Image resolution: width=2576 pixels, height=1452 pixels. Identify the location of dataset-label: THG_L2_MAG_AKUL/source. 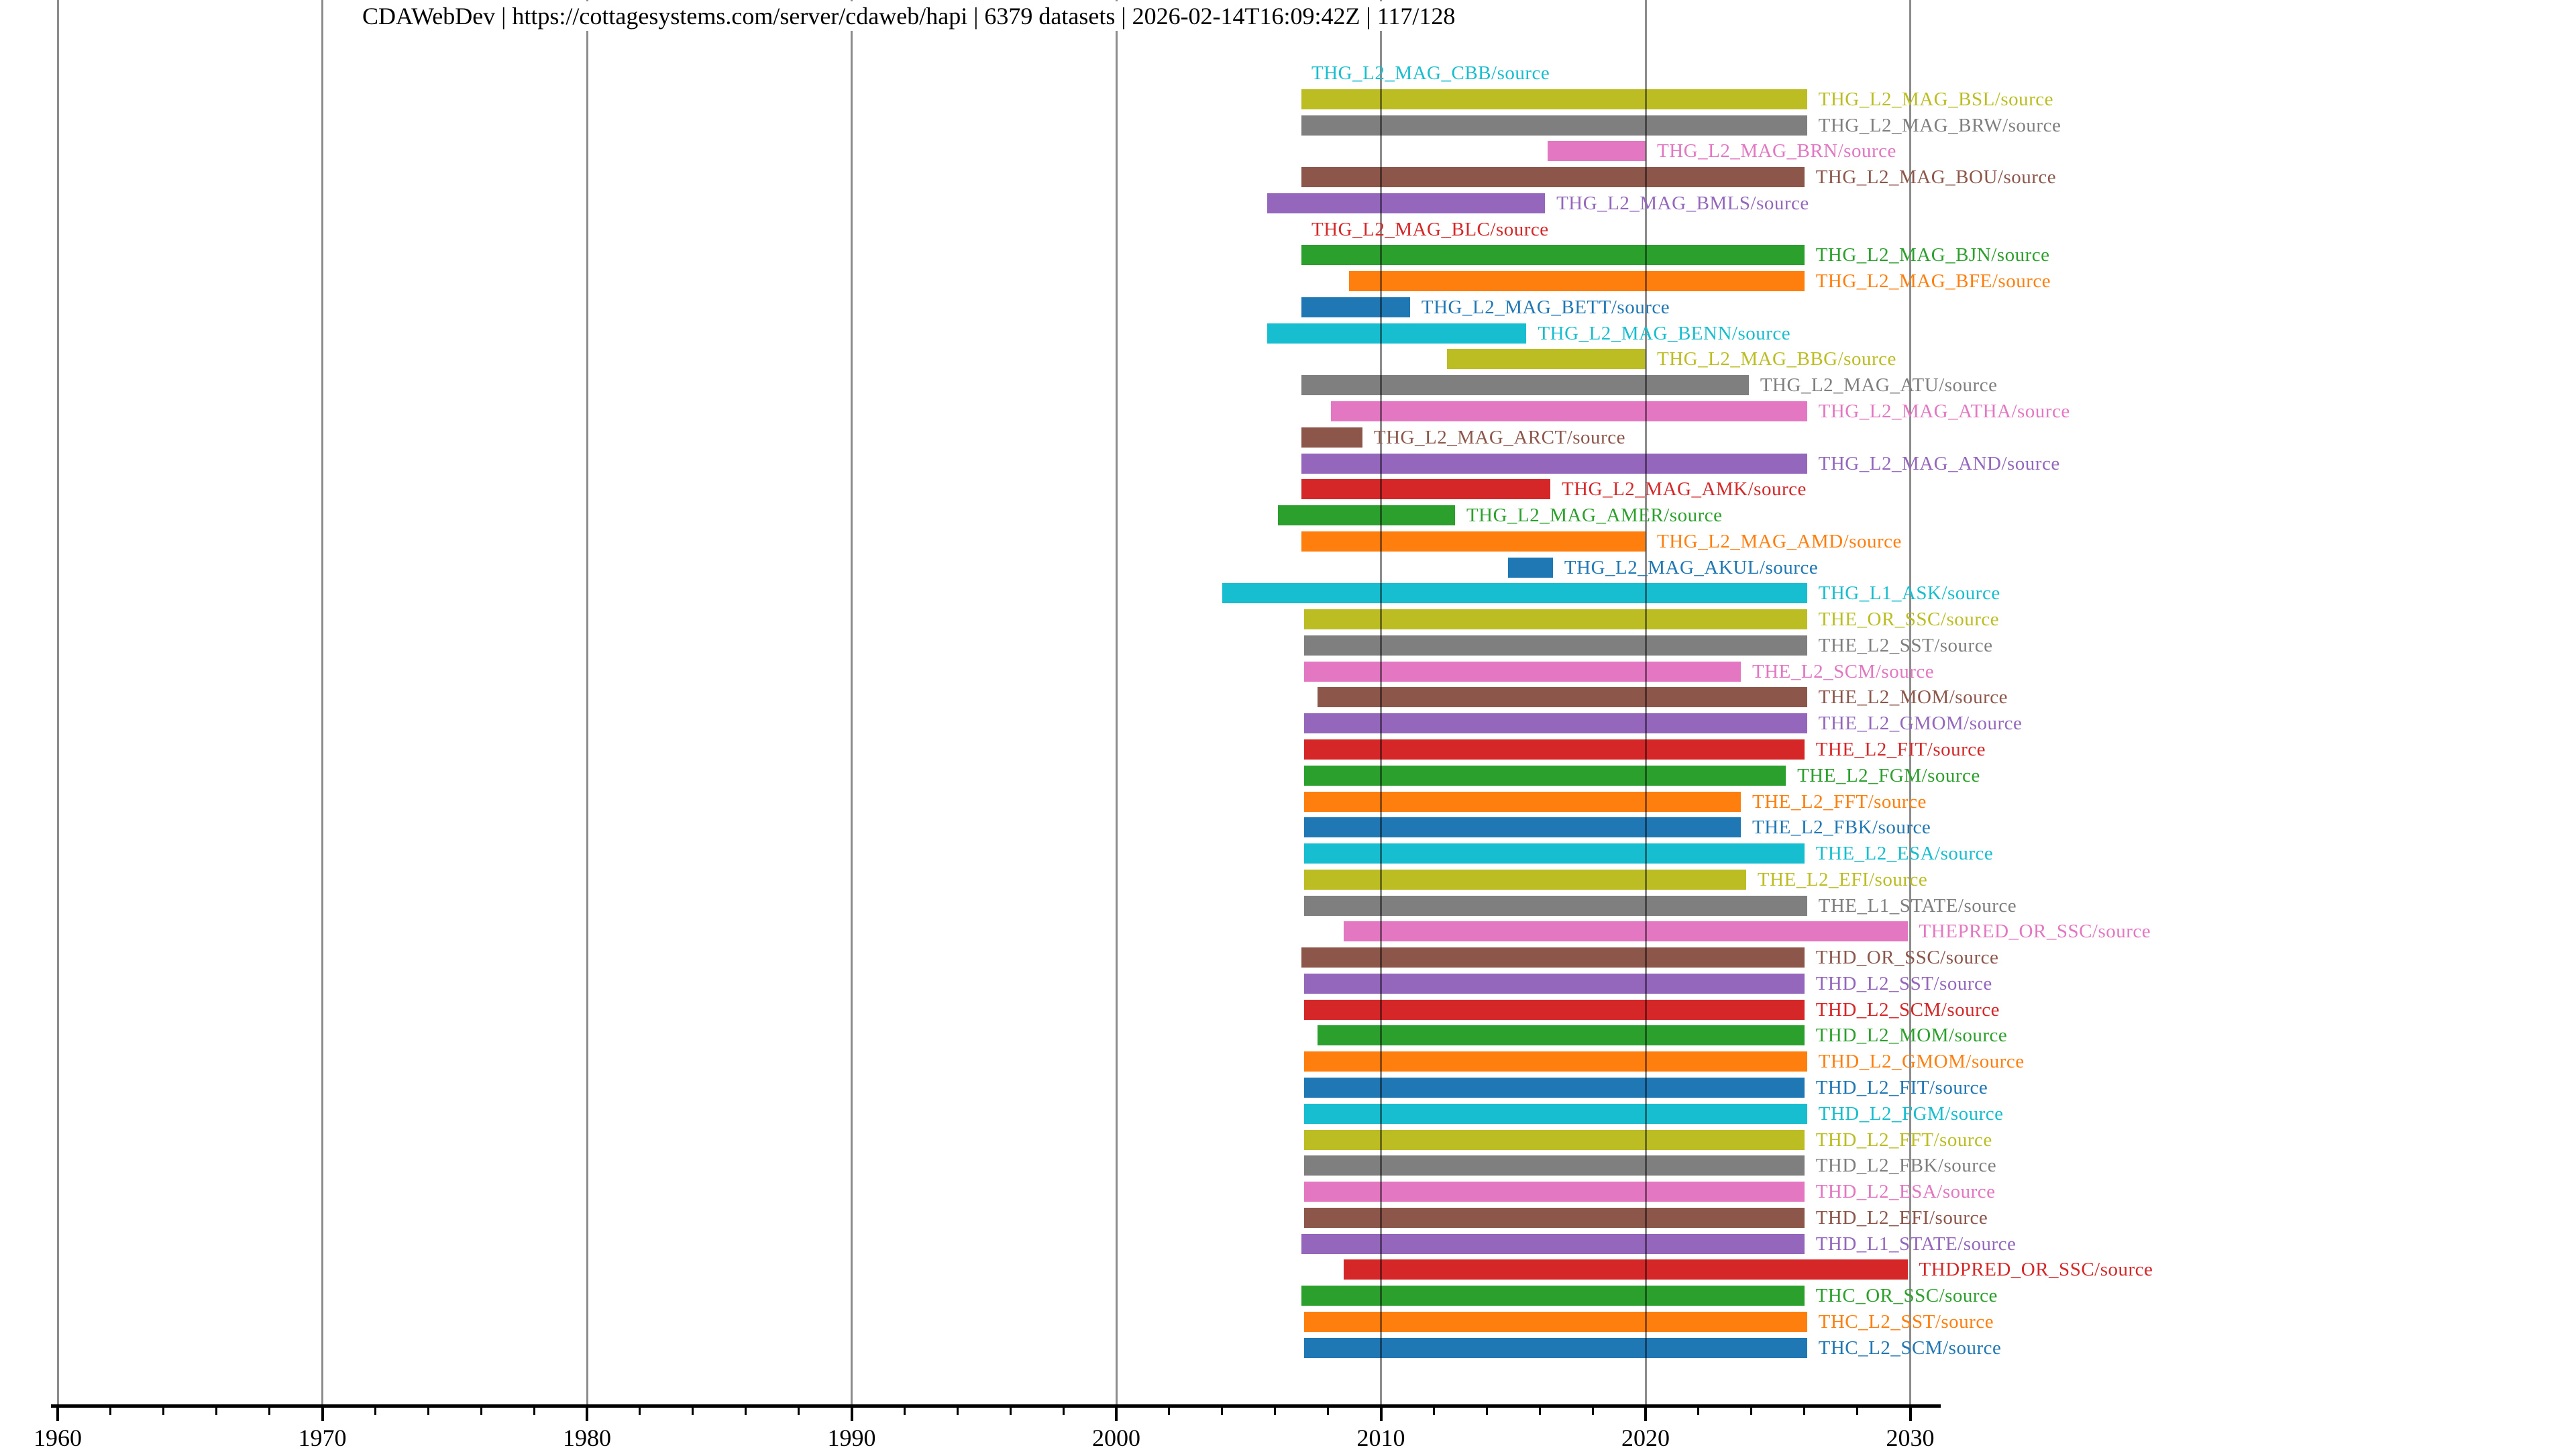
(1691, 567).